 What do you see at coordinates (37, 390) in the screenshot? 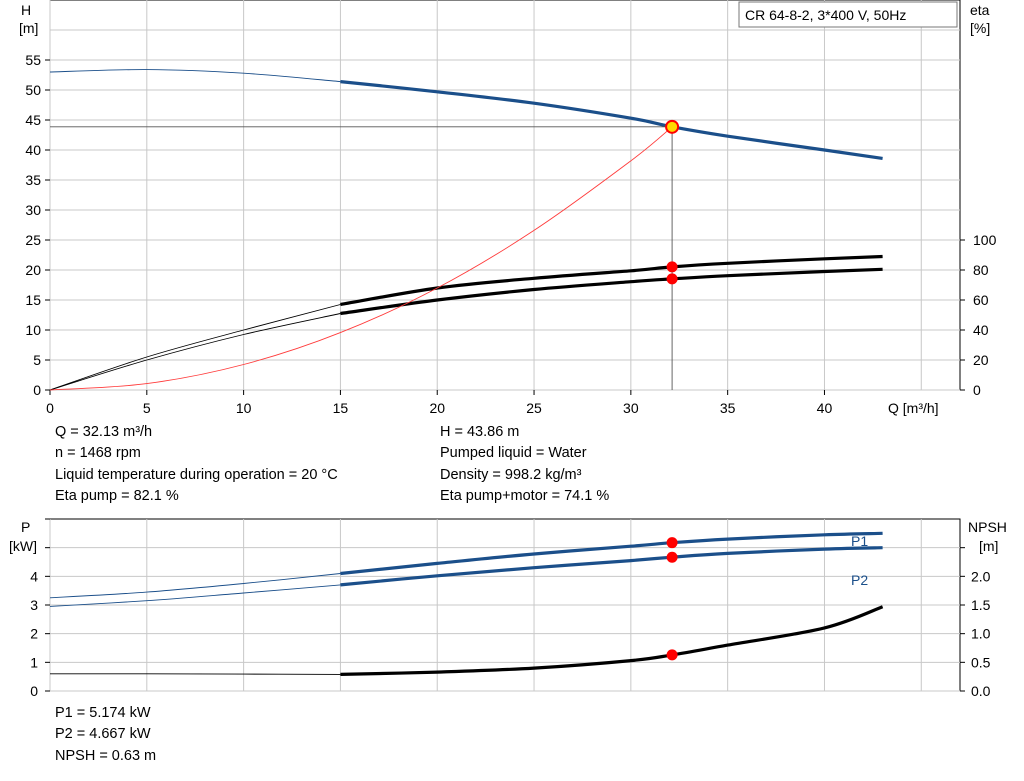
I see `y-tick-label: 0` at bounding box center [37, 390].